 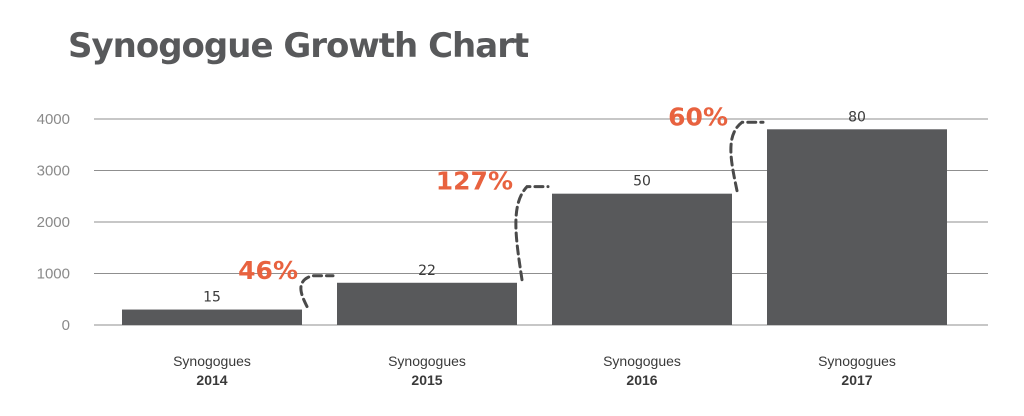 What do you see at coordinates (698, 116) in the screenshot?
I see `growth-percent-label: 60%` at bounding box center [698, 116].